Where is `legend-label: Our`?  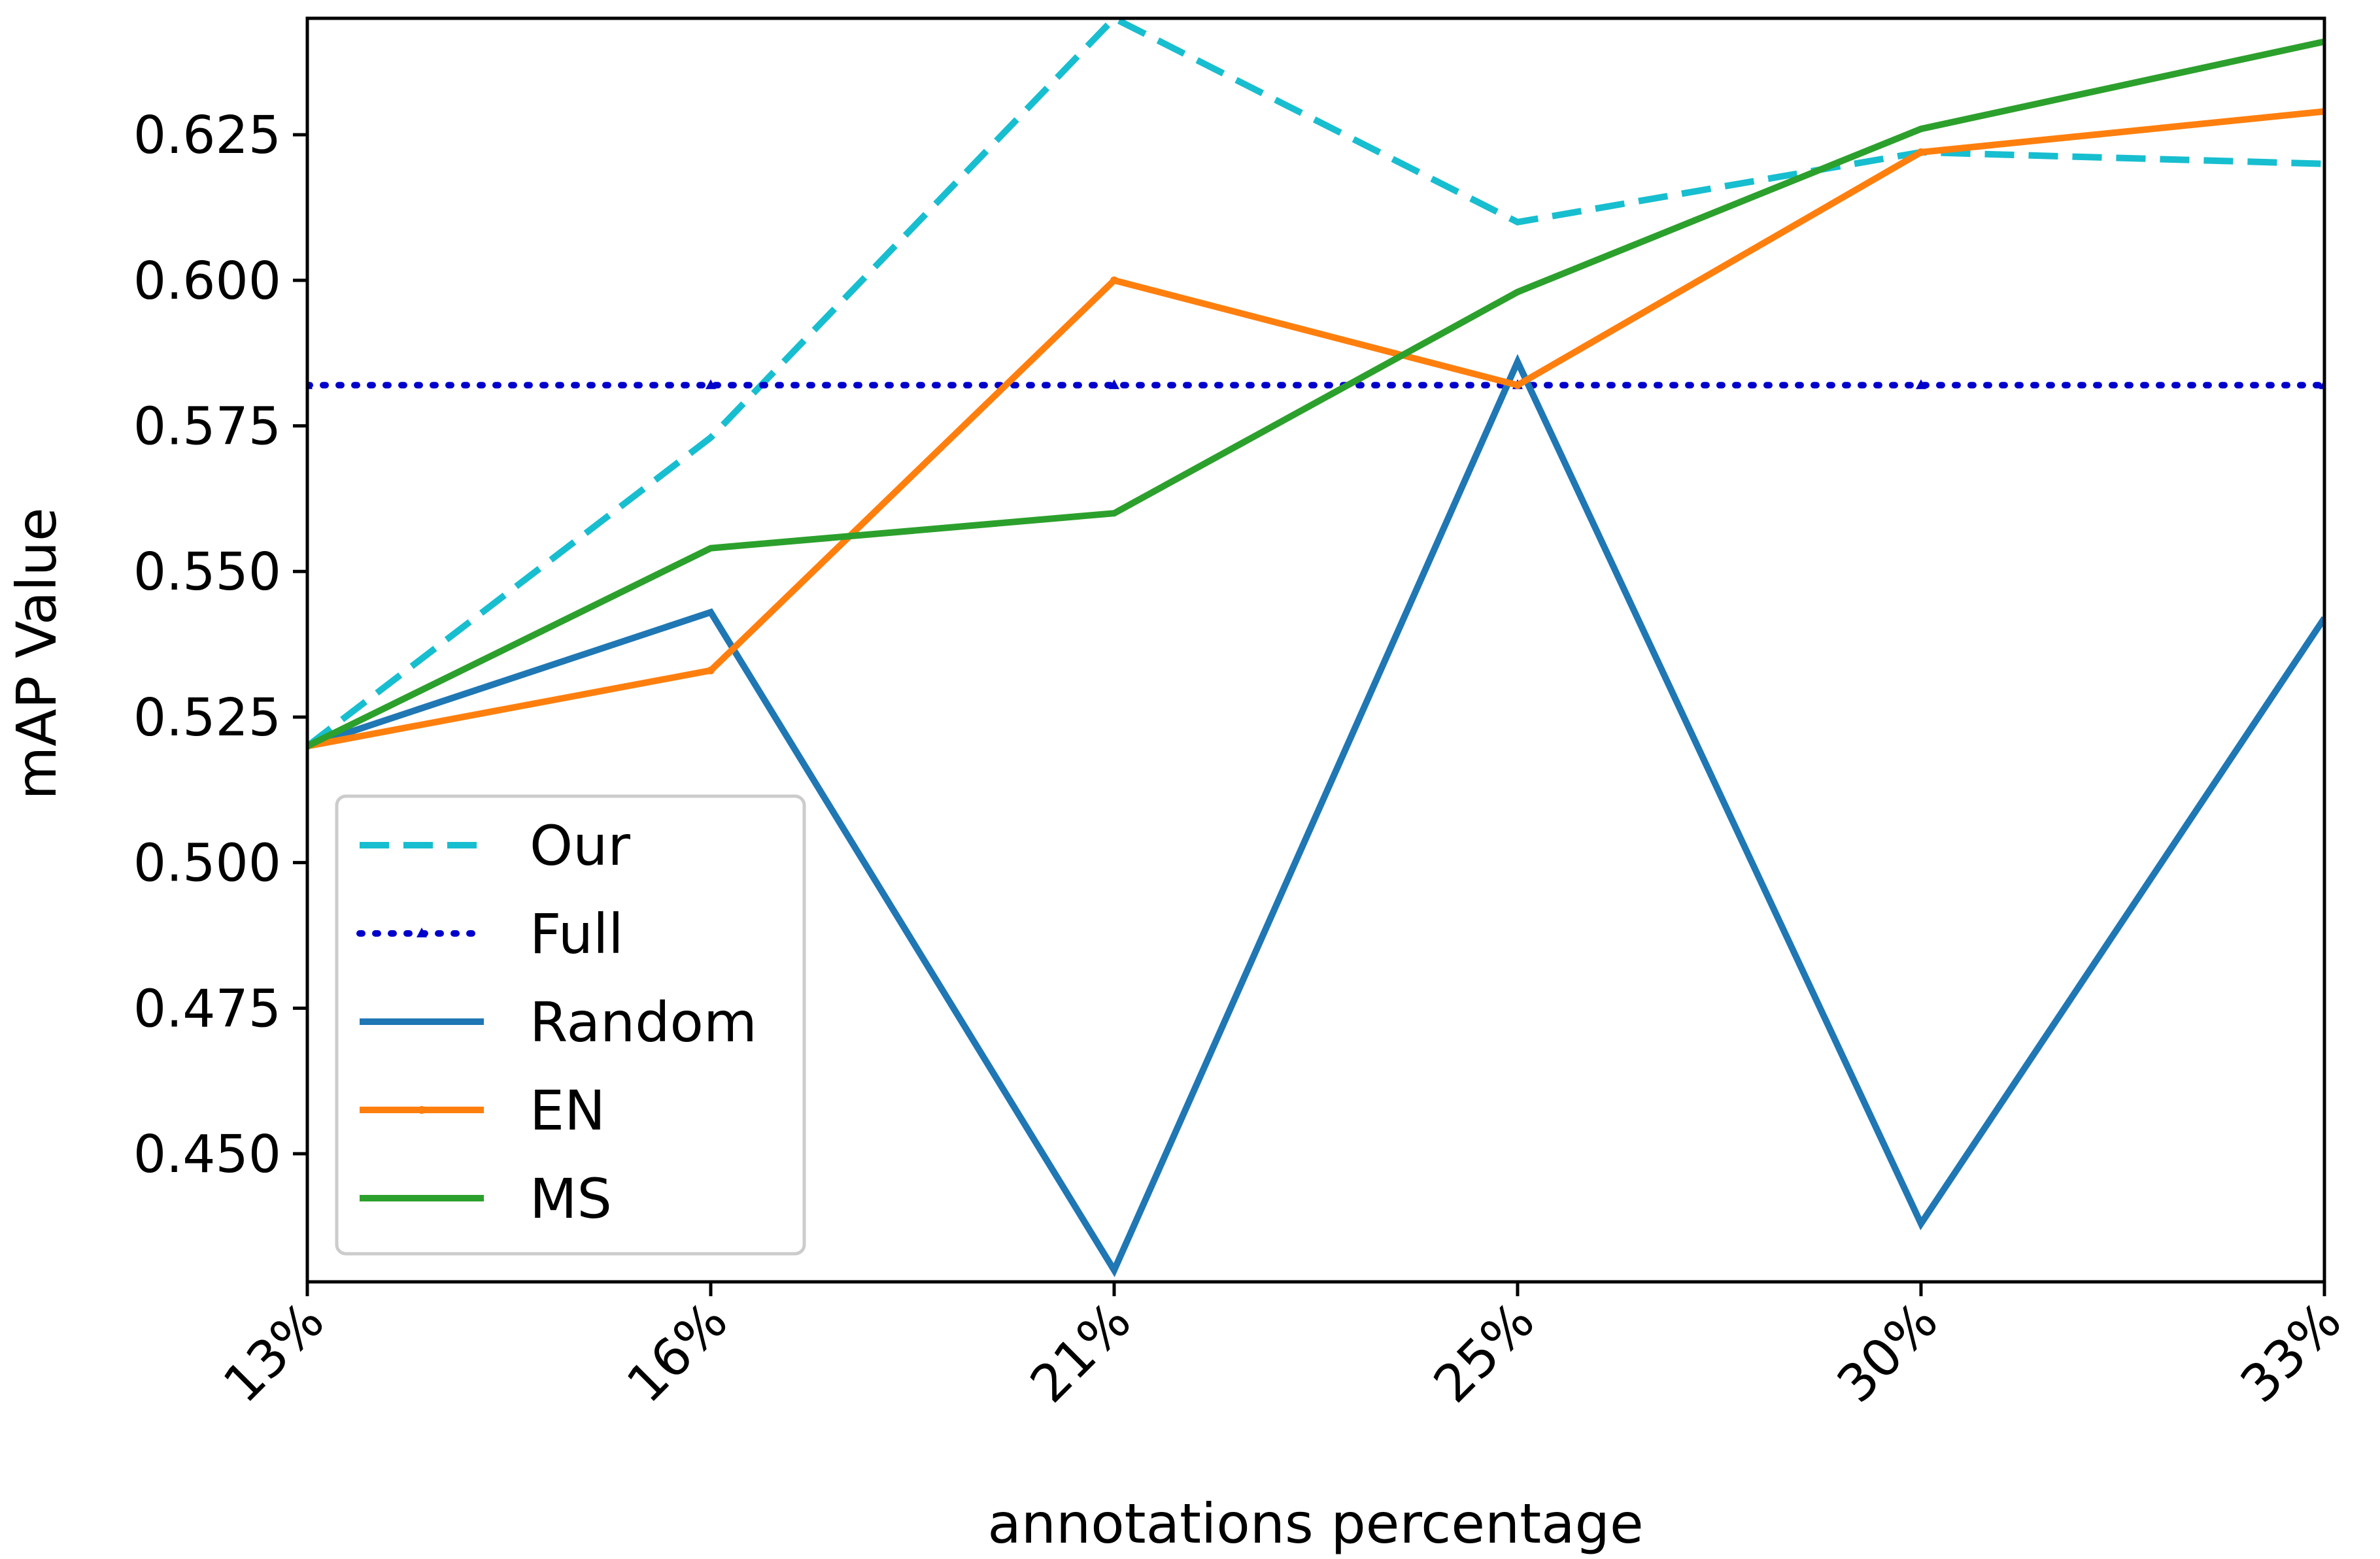 legend-label: Our is located at coordinates (580, 846).